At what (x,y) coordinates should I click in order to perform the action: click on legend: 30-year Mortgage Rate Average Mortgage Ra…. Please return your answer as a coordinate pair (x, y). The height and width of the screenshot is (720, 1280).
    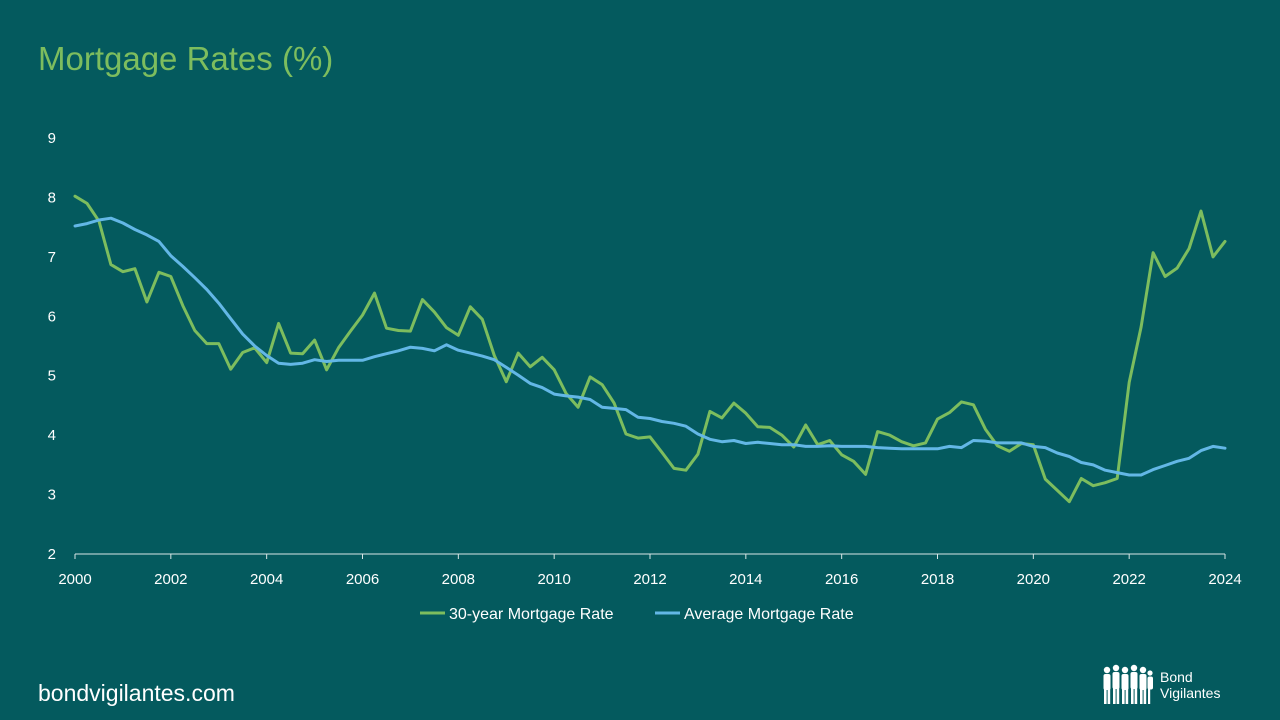
    Looking at the image, I should click on (637, 614).